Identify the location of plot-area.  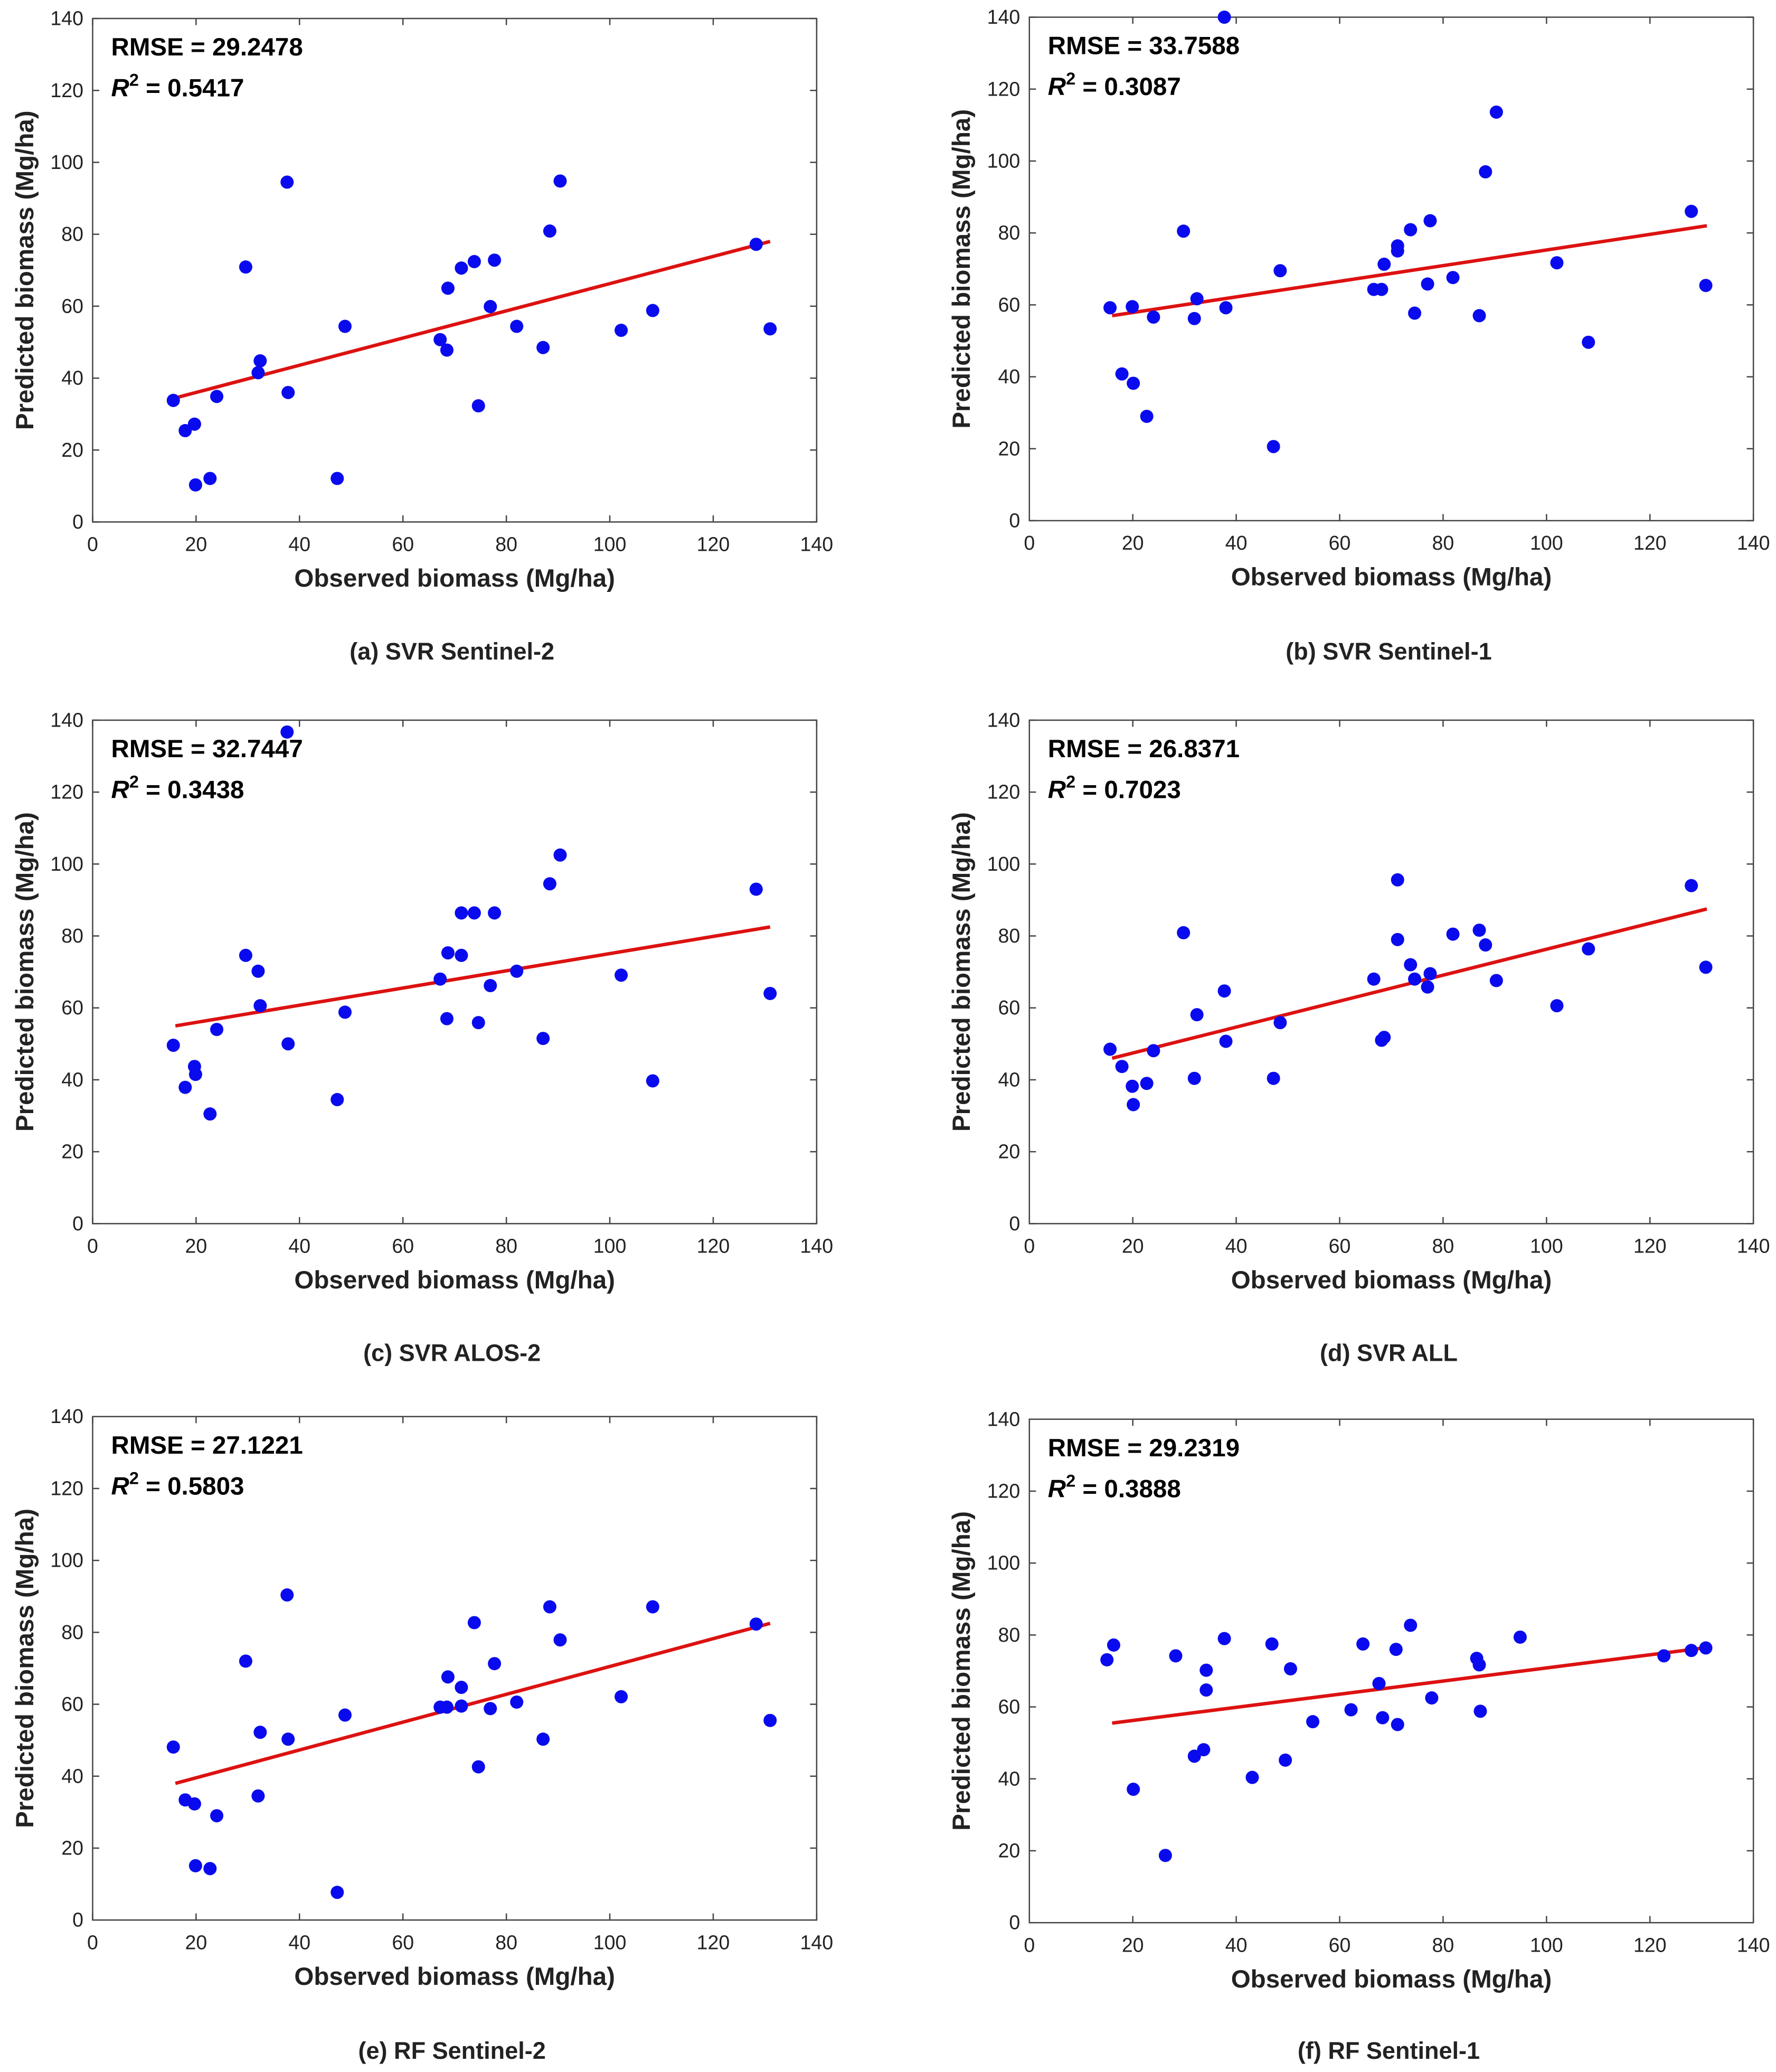
(1391, 1671).